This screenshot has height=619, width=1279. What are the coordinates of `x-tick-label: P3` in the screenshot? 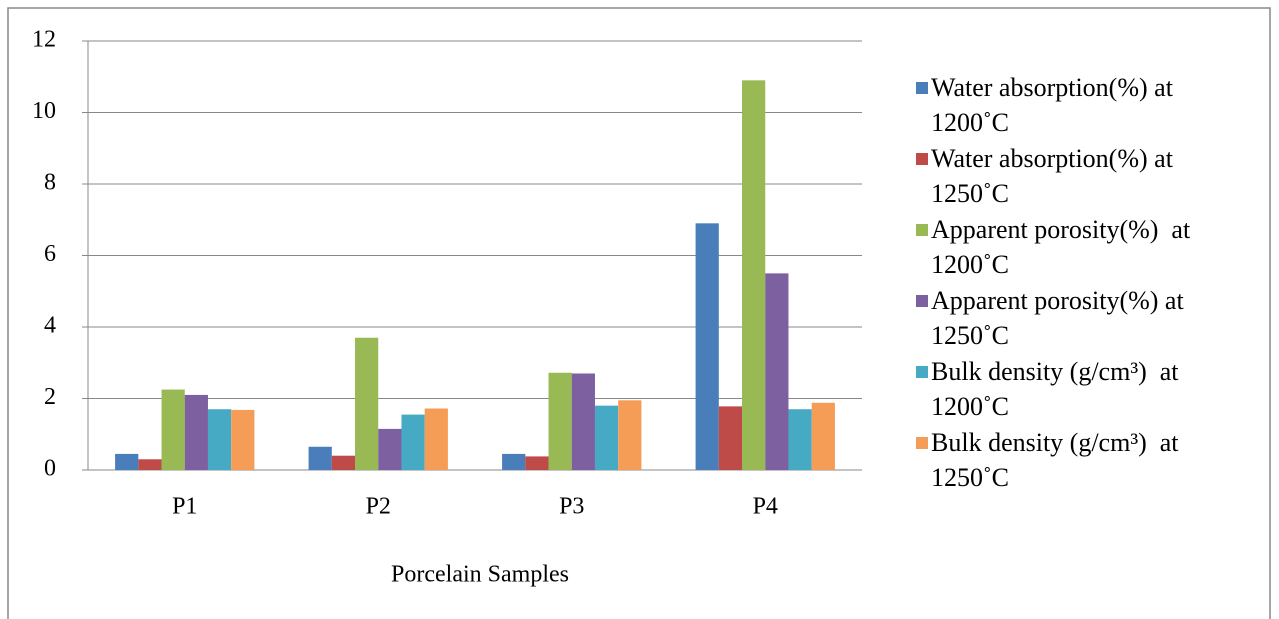 It's located at (571, 507).